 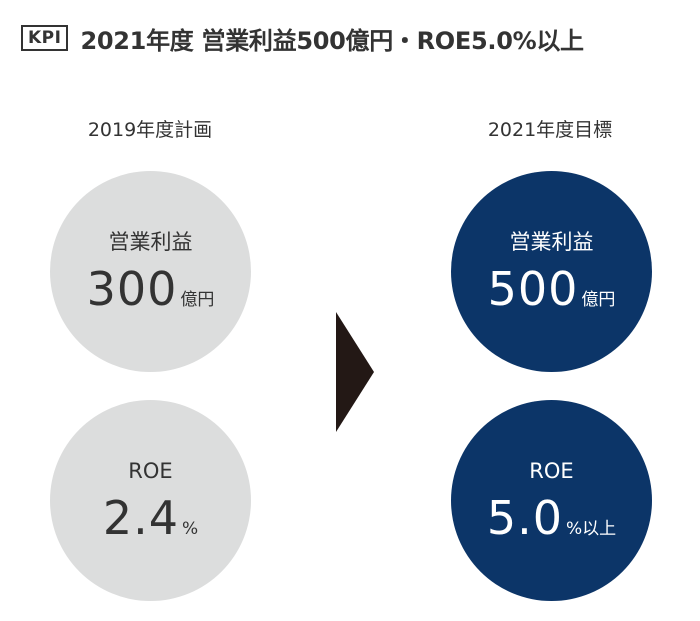 What do you see at coordinates (140, 517) in the screenshot?
I see `plan-2019-roe-value: 2.4` at bounding box center [140, 517].